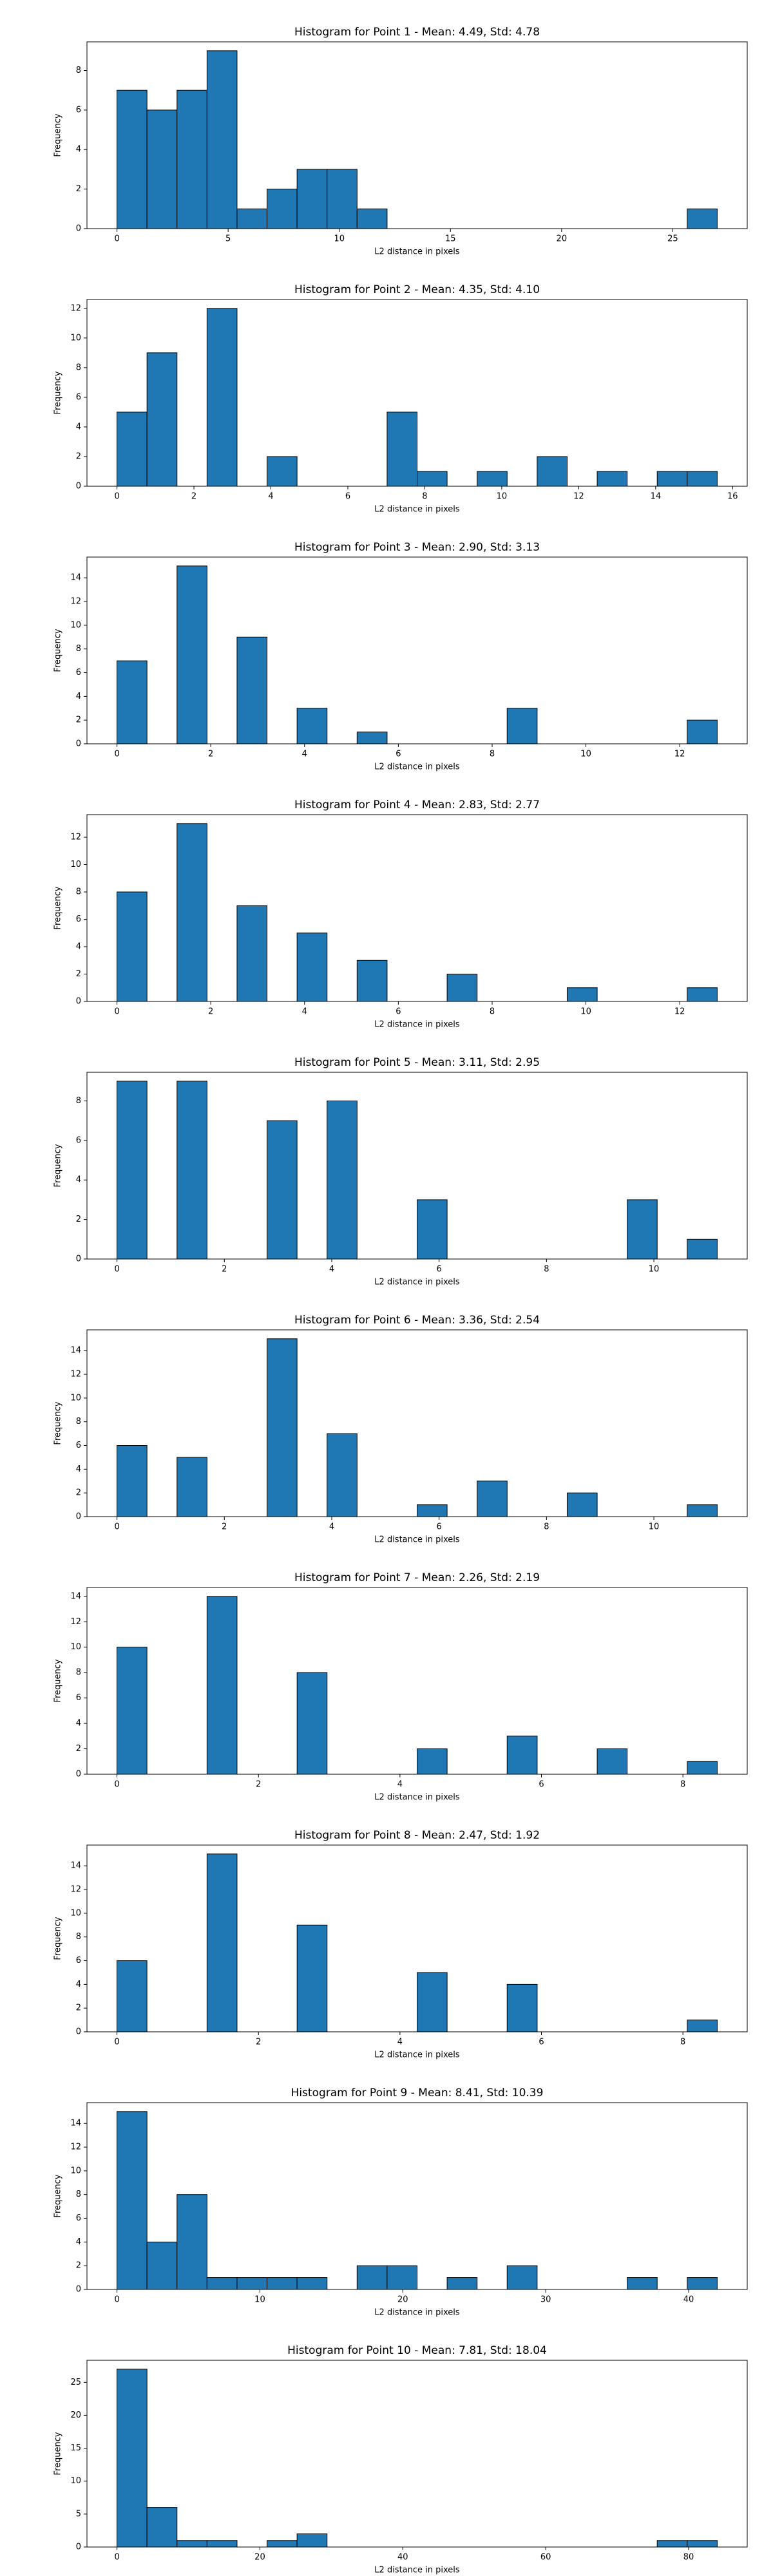 This screenshot has width=773, height=2576. Describe the element at coordinates (562, 239) in the screenshot. I see `x-tick-label: 20` at that location.